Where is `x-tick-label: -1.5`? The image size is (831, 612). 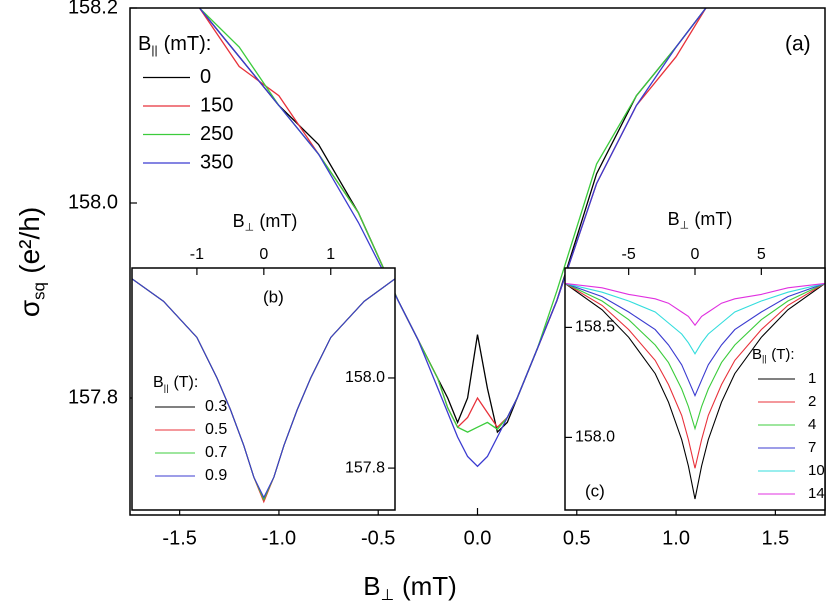
x-tick-label: -1.5 is located at coordinates (179, 538).